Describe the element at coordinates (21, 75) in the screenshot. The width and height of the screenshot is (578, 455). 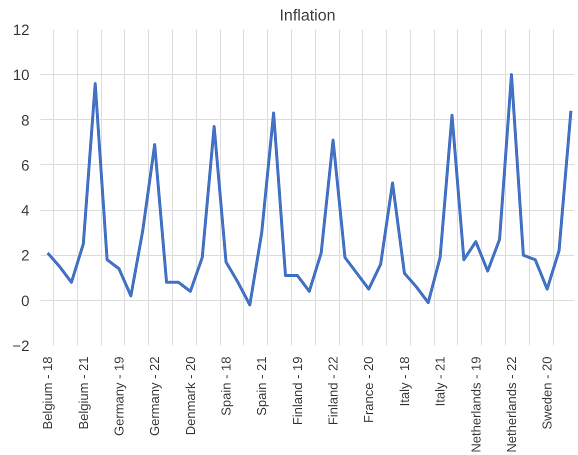
I see `y-tick-label: 10` at that location.